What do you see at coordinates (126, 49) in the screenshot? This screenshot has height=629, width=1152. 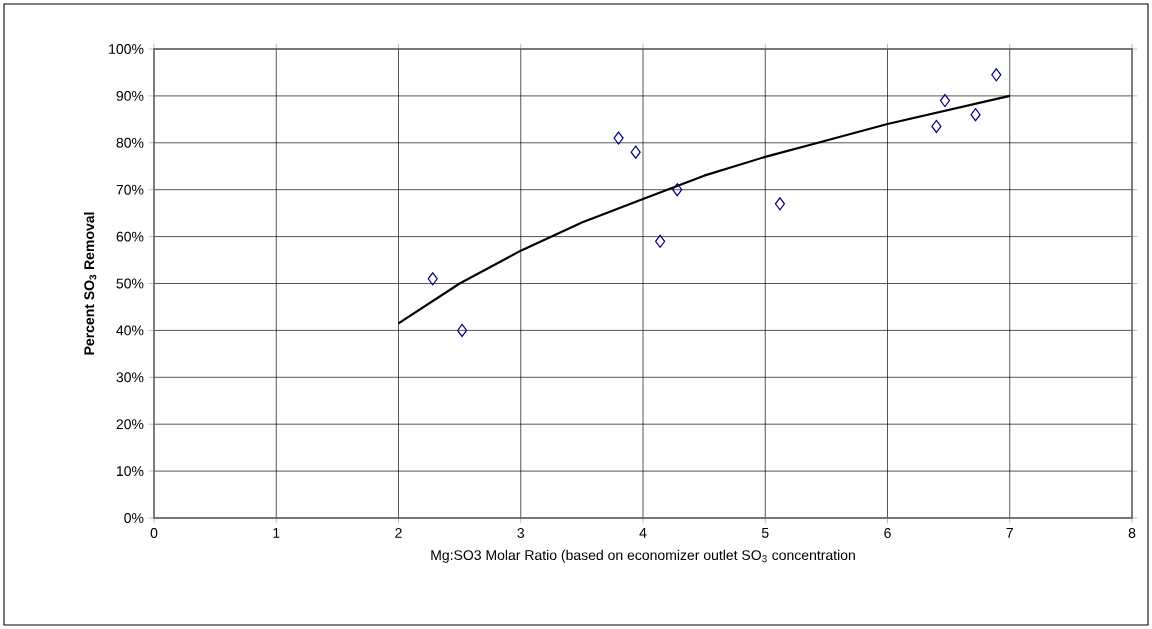 I see `y-tick-label: 100%` at bounding box center [126, 49].